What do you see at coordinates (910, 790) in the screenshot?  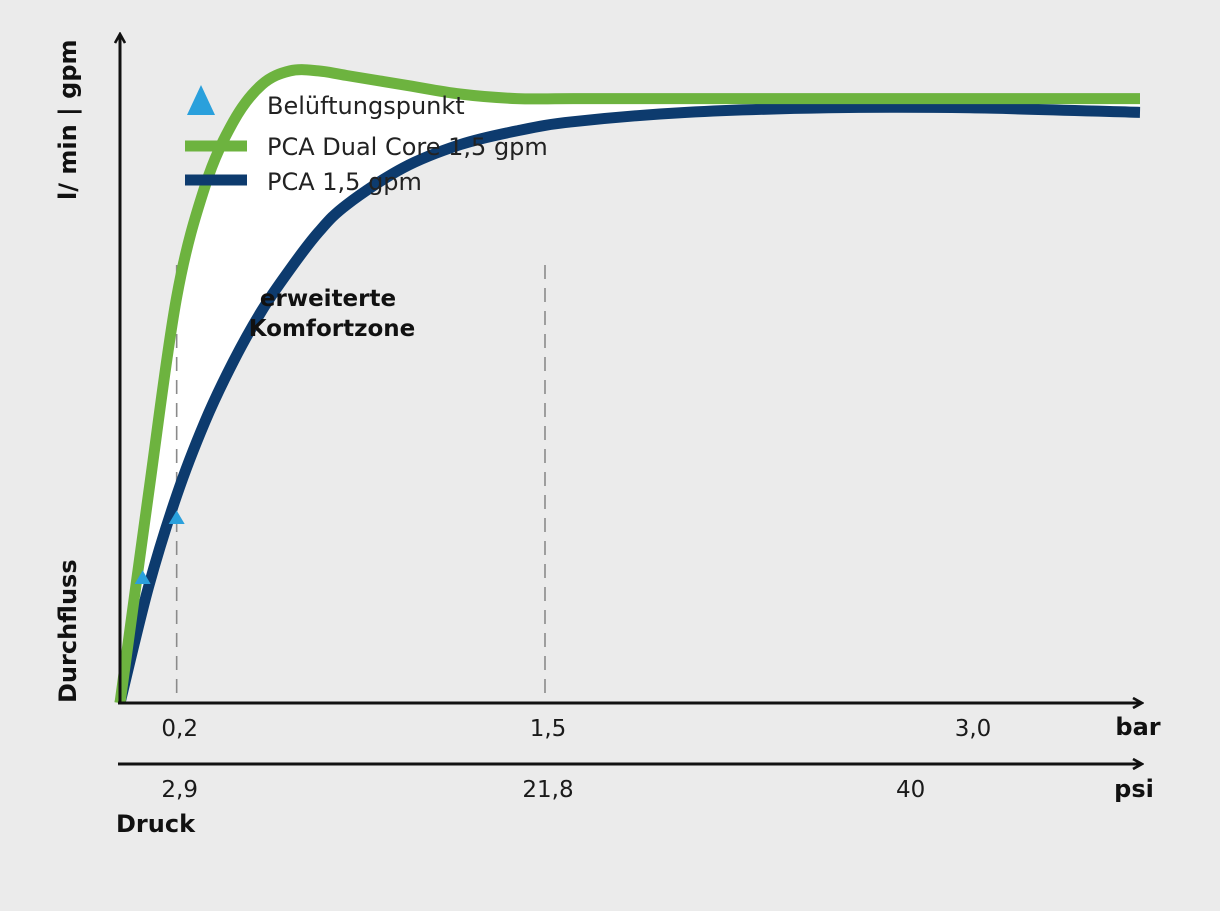 I see `tick-label-psi-2: 40` at bounding box center [910, 790].